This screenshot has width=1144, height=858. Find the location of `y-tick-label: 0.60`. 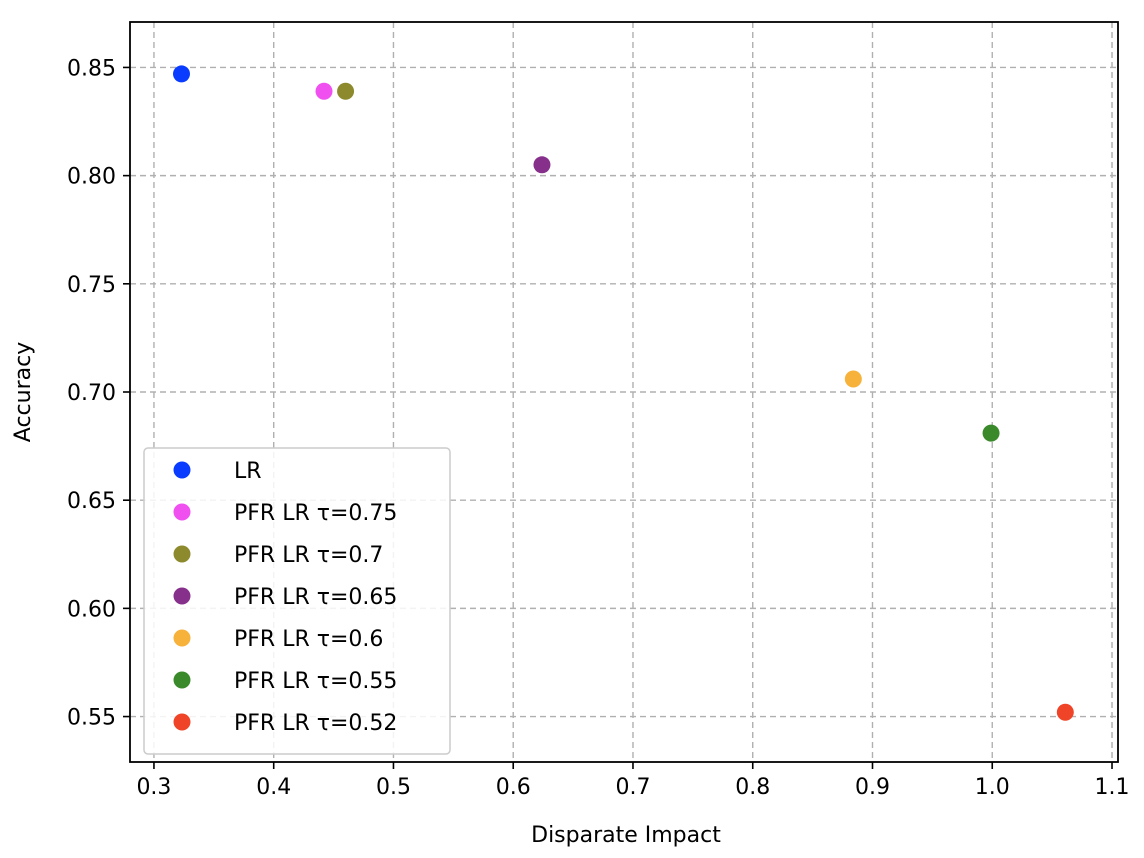

y-tick-label: 0.60 is located at coordinates (91, 609).